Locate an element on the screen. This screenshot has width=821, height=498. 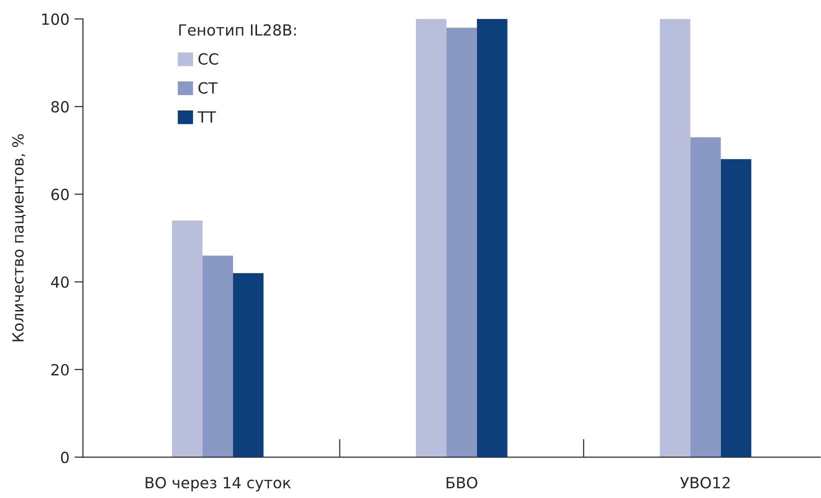
legend-label: CC is located at coordinates (208, 59).